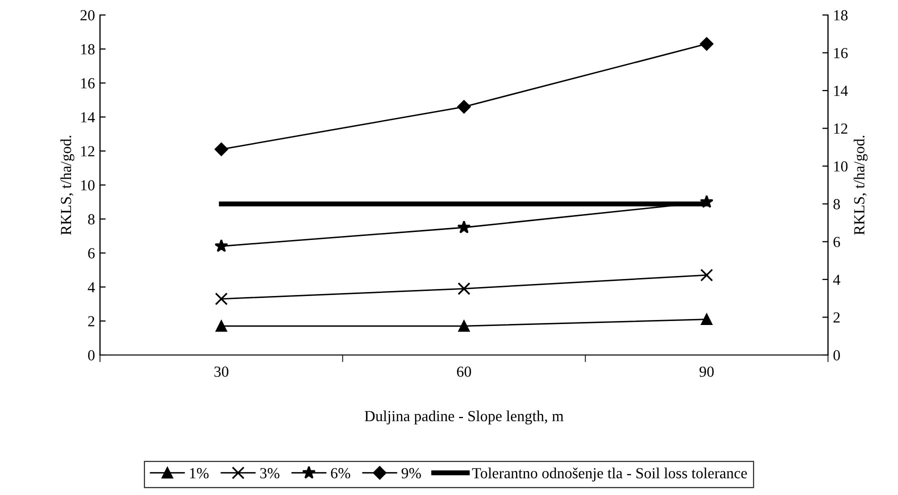 The height and width of the screenshot is (495, 898). I want to click on y-tick-label: 10, so click(88, 185).